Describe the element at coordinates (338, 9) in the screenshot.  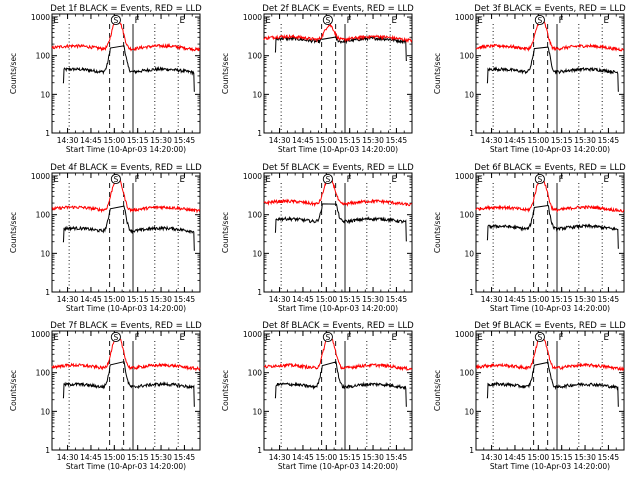
I see `chart-title: Det 2f BLACK = Events, RED = LLD` at that location.